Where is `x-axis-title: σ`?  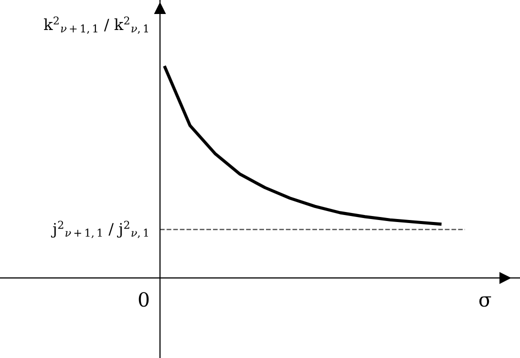
x-axis-title: σ is located at coordinates (485, 301).